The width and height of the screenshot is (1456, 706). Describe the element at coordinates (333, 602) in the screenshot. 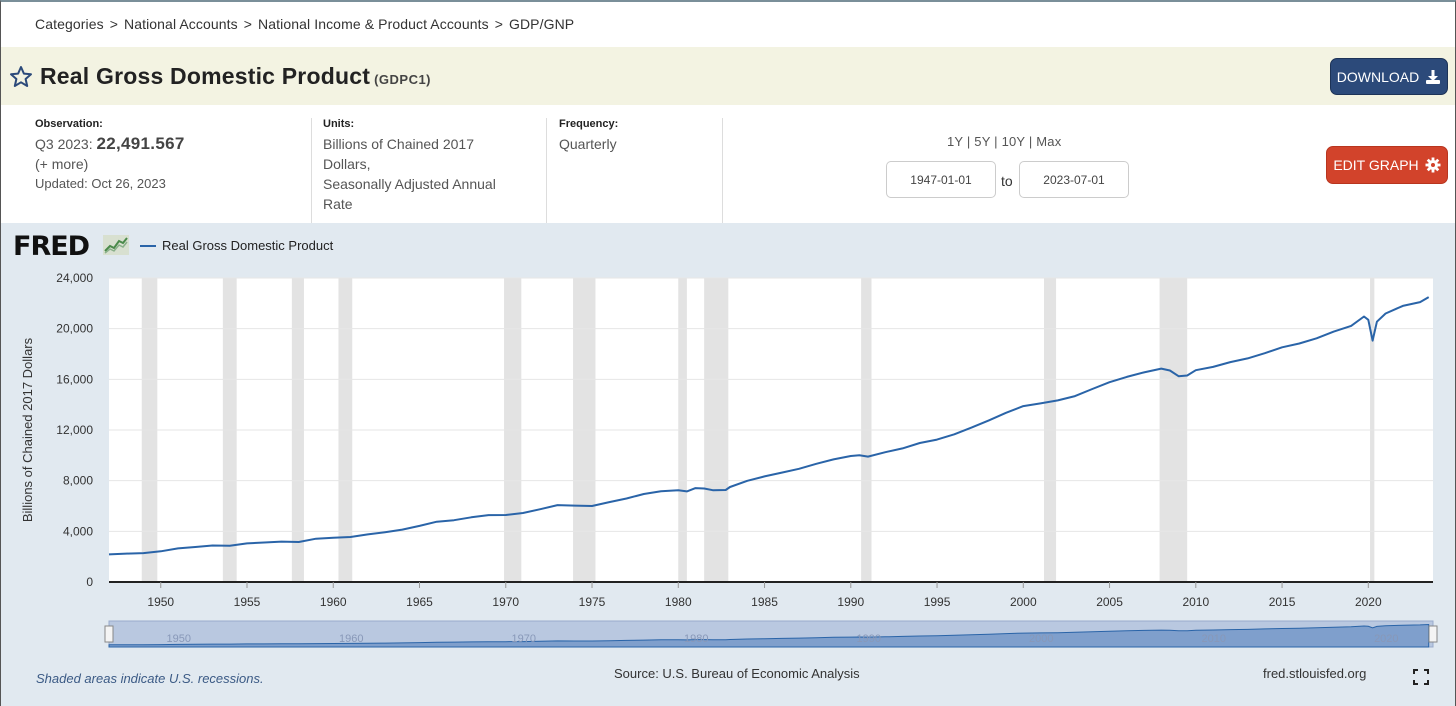

I see `x-tick-label: 1960` at that location.